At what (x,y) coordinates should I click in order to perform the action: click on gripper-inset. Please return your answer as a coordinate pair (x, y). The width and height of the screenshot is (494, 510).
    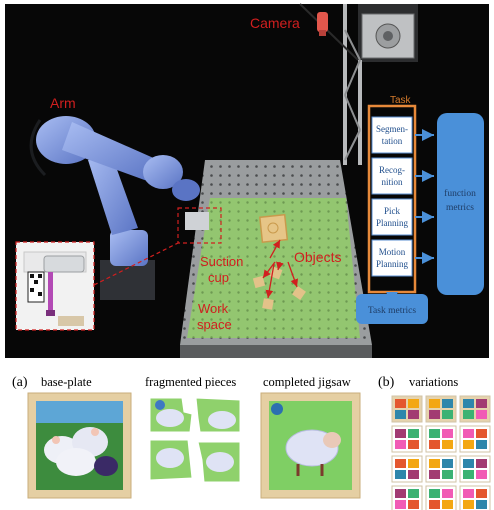
    Looking at the image, I should click on (97, 286).